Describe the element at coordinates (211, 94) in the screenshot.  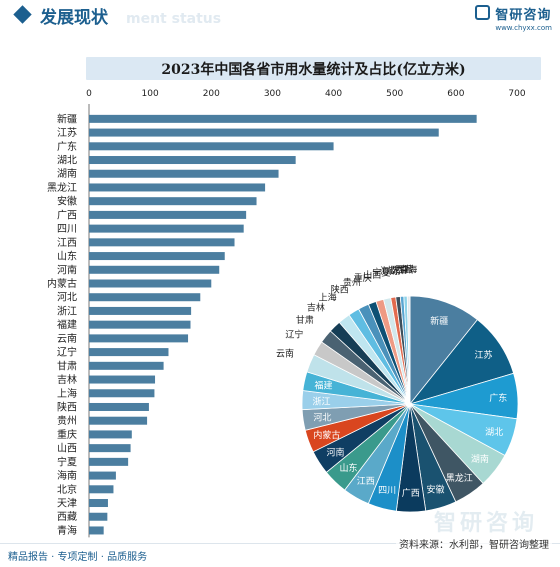
I see `x-tick-label: 200` at that location.